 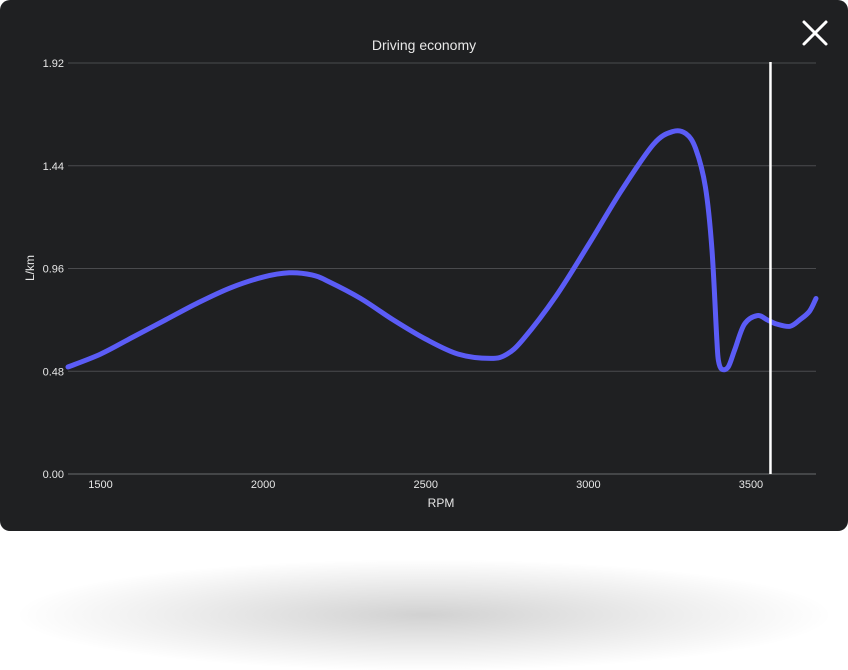 What do you see at coordinates (441, 503) in the screenshot?
I see `x-axis-label: RPM` at bounding box center [441, 503].